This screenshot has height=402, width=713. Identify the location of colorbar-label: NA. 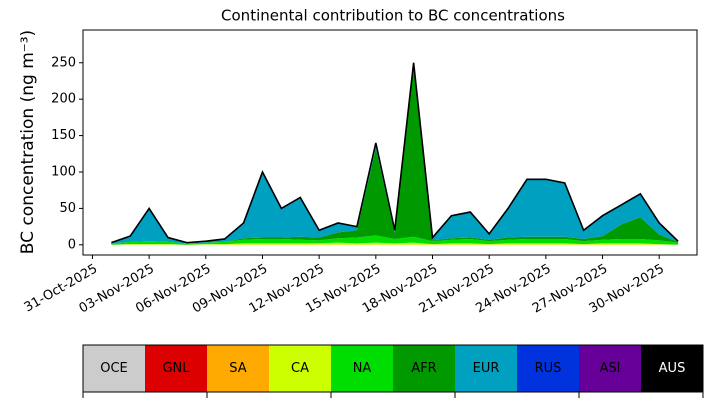
(362, 368).